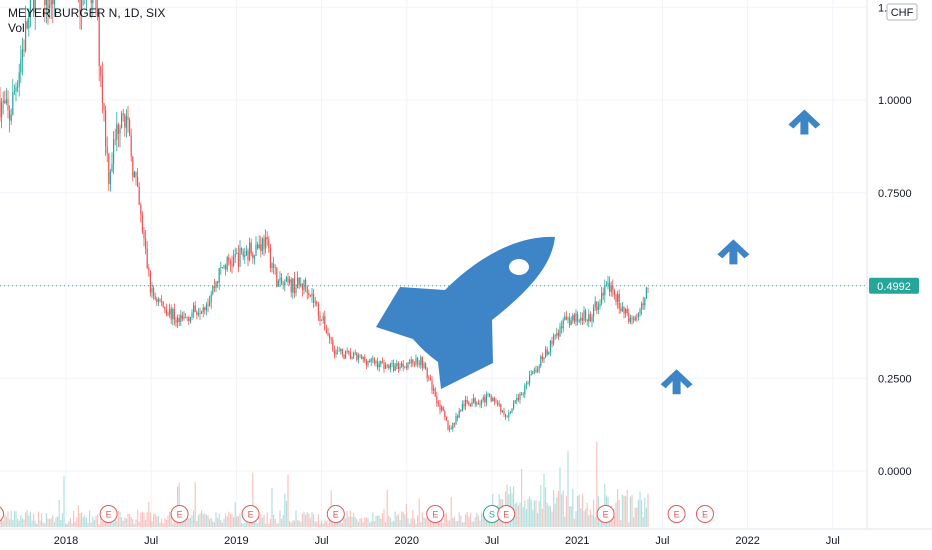 This screenshot has height=550, width=932. Describe the element at coordinates (87, 13) in the screenshot. I see `symbol-title: MEYER BURGER N, 1D, SIX` at that location.